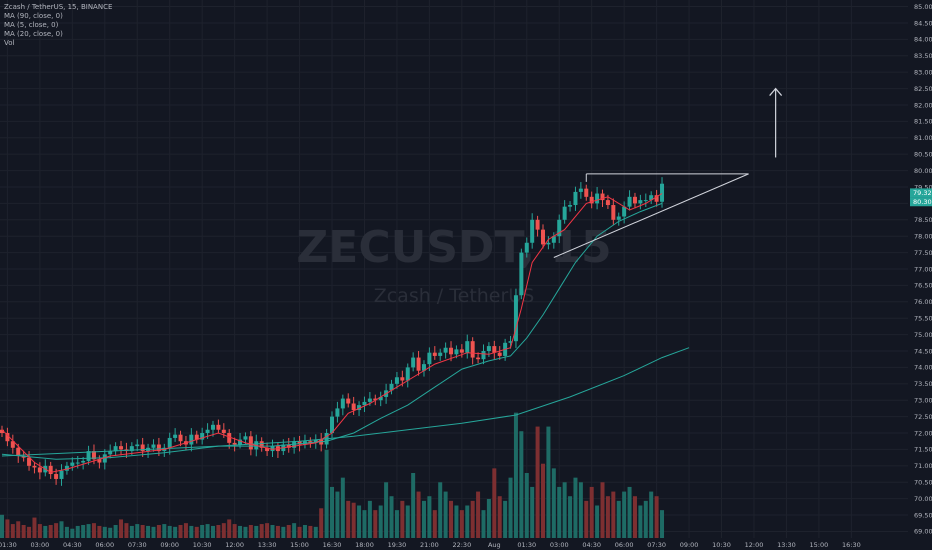 The width and height of the screenshot is (932, 550). I want to click on time-tick-label: 04:30, so click(72, 545).